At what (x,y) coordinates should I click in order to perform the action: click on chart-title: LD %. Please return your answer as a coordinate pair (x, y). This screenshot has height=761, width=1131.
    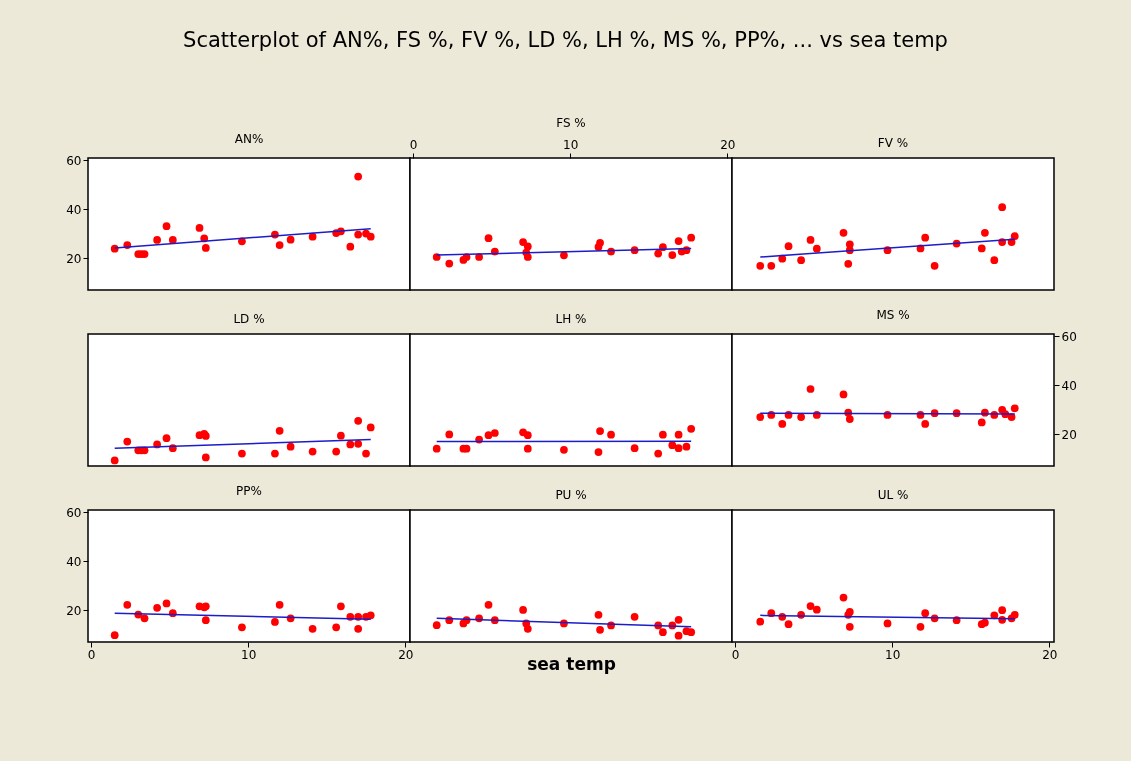
    Looking at the image, I should click on (249, 319).